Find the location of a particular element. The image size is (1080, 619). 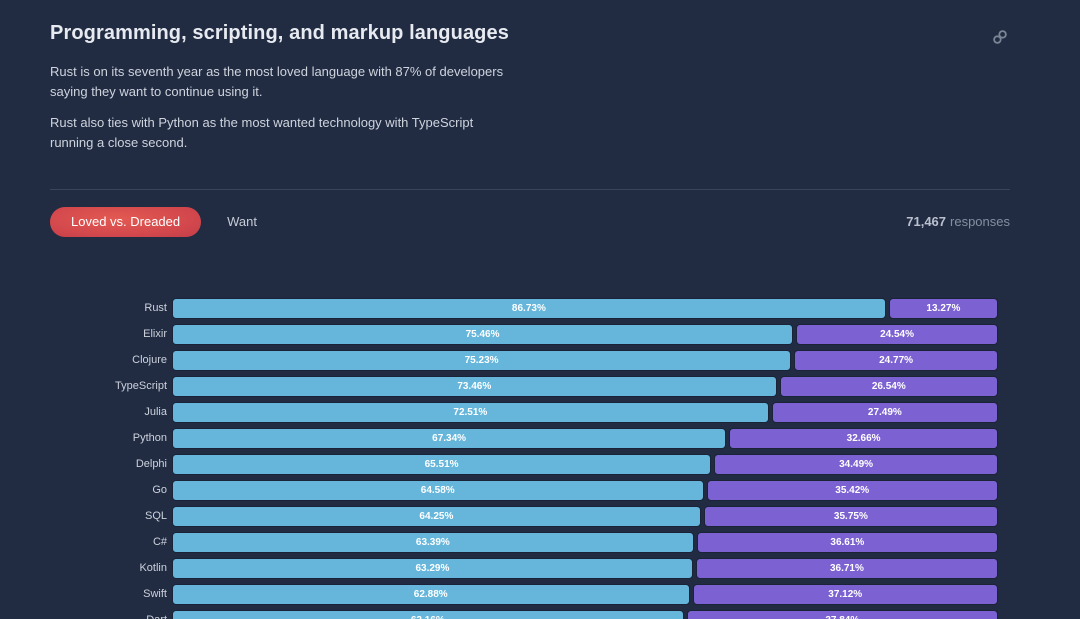

loved-bar-segment: 64.58% is located at coordinates (438, 490).